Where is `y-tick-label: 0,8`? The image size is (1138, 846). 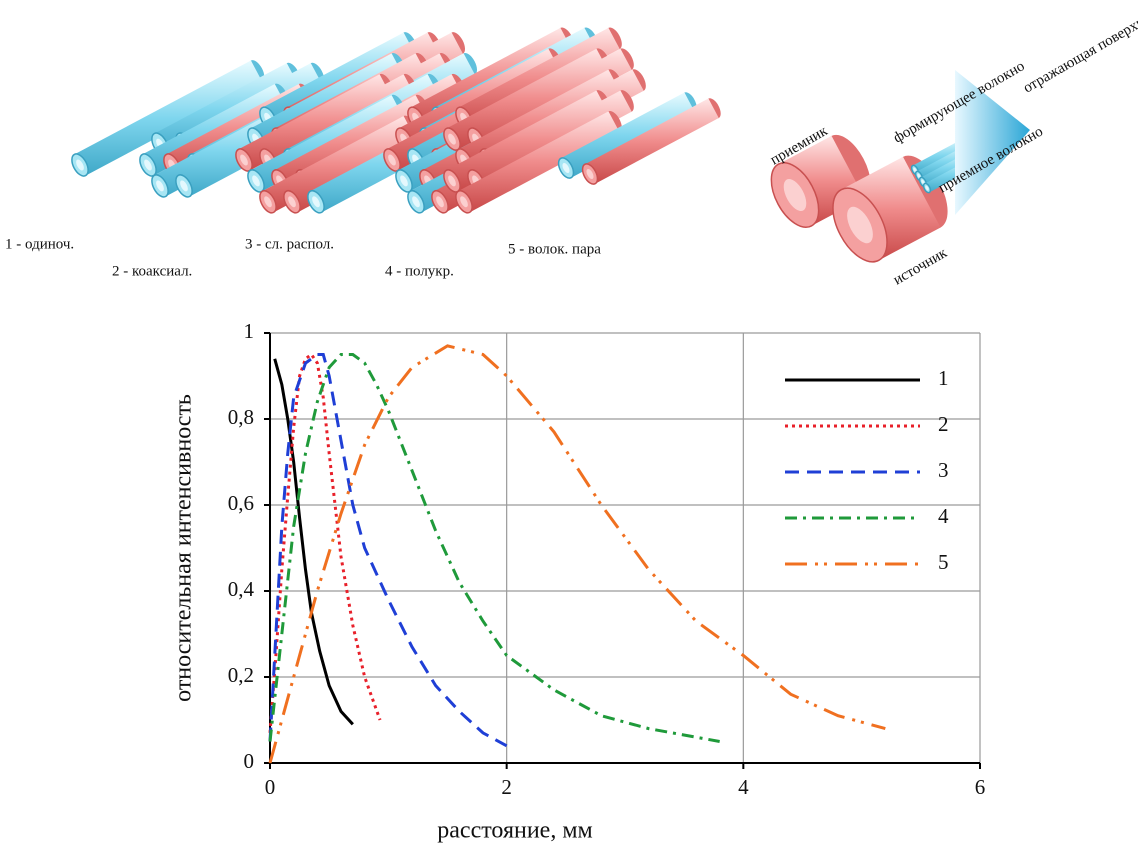 y-tick-label: 0,8 is located at coordinates (241, 417).